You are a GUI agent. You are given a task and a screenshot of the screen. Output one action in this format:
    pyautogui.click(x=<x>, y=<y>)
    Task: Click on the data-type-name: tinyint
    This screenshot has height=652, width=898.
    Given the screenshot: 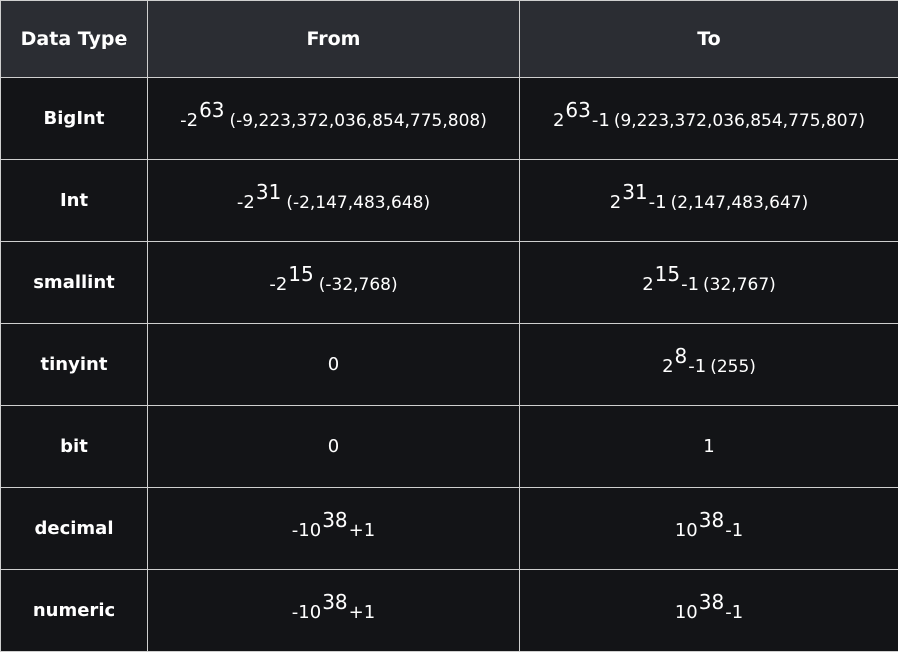 What is the action you would take?
    pyautogui.click(x=74, y=365)
    